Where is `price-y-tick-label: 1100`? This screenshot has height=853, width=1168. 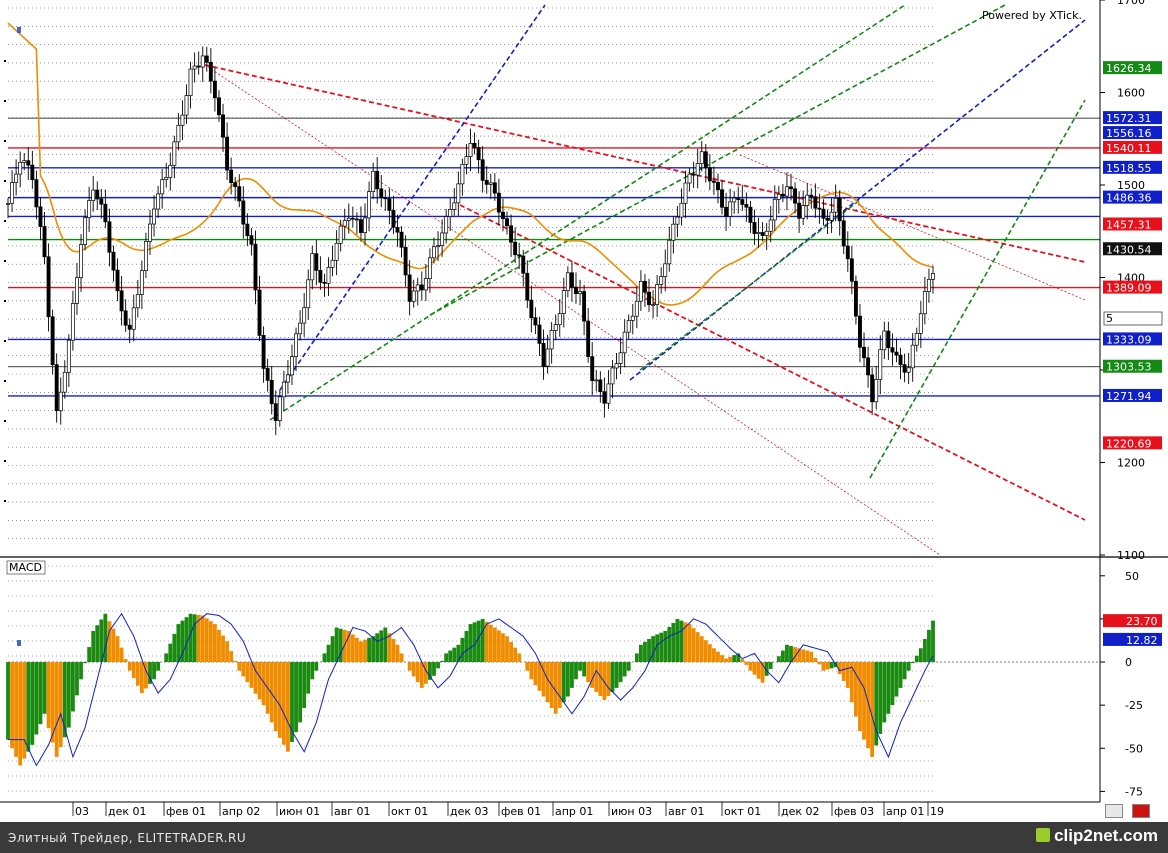 price-y-tick-label: 1100 is located at coordinates (1131, 555).